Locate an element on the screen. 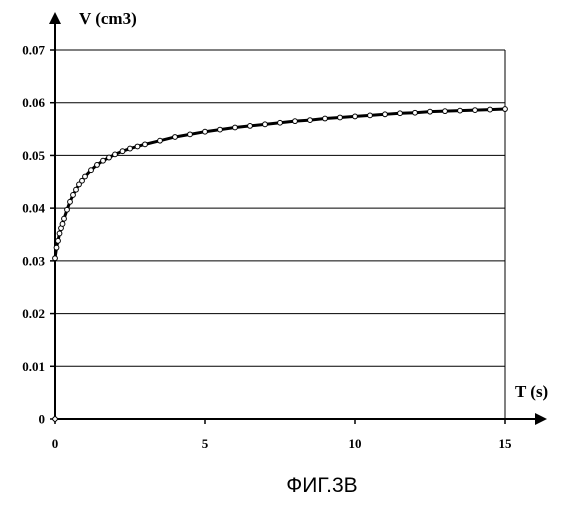 This screenshot has height=505, width=581. x-tick-label: 5 is located at coordinates (205, 443).